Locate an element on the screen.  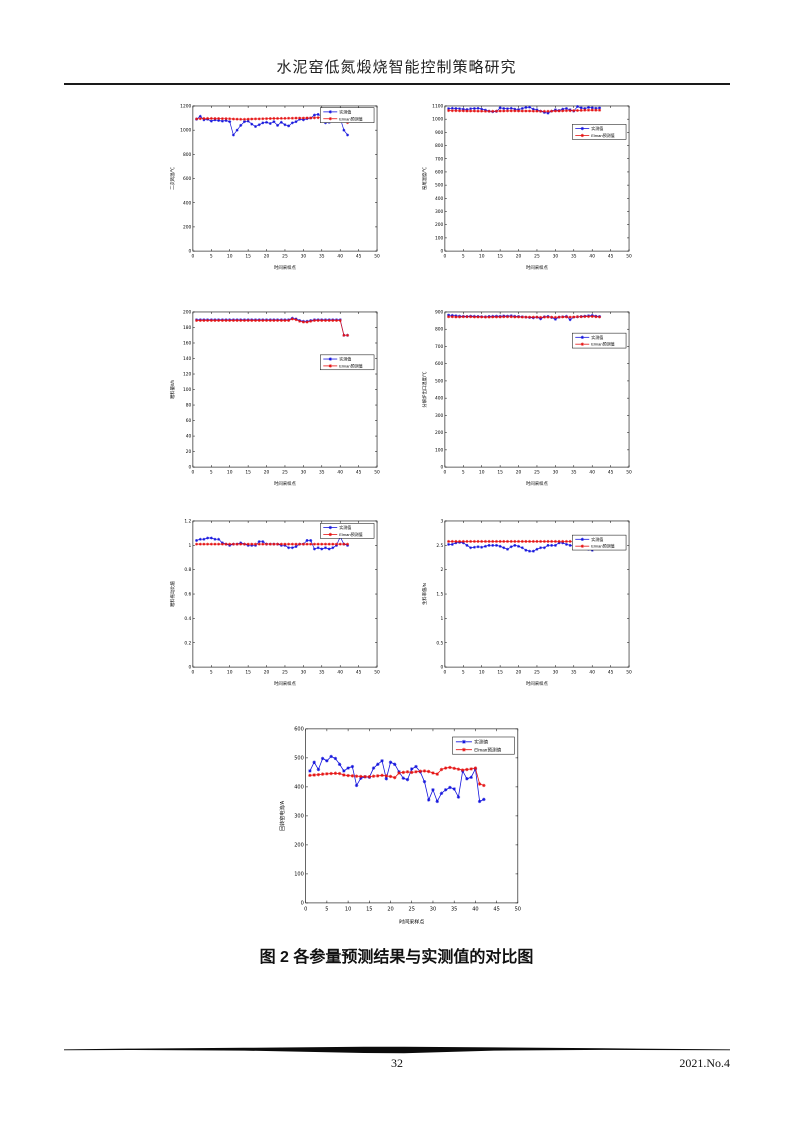
svg-text: 2 is located at coordinates (442, 570).